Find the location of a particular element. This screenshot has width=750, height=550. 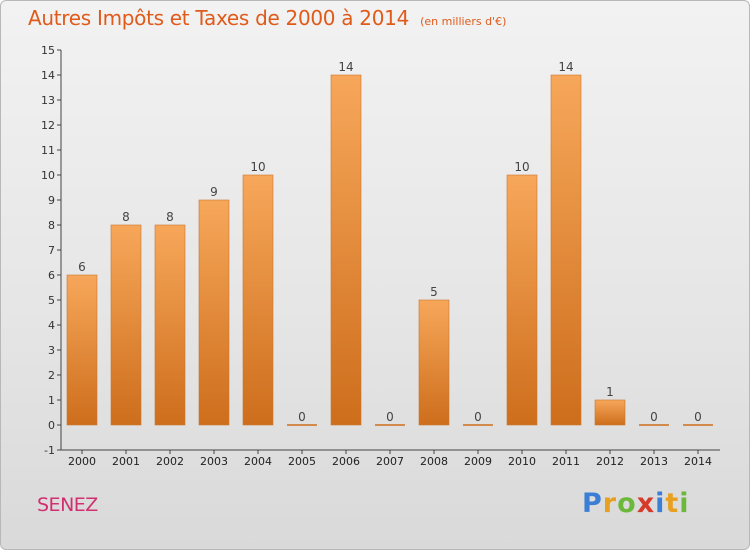

data-label: 9 is located at coordinates (214, 192).